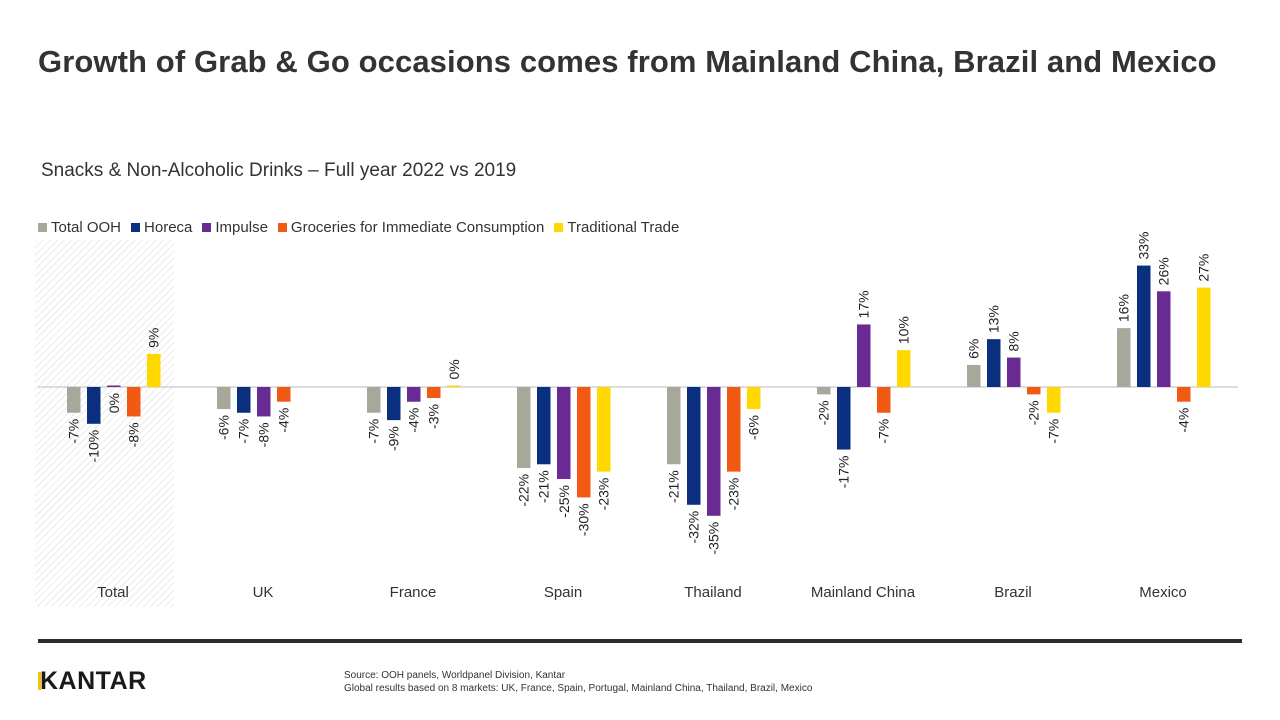  Describe the element at coordinates (544, 486) in the screenshot. I see `data-label-horeca-spain: -21%` at that location.